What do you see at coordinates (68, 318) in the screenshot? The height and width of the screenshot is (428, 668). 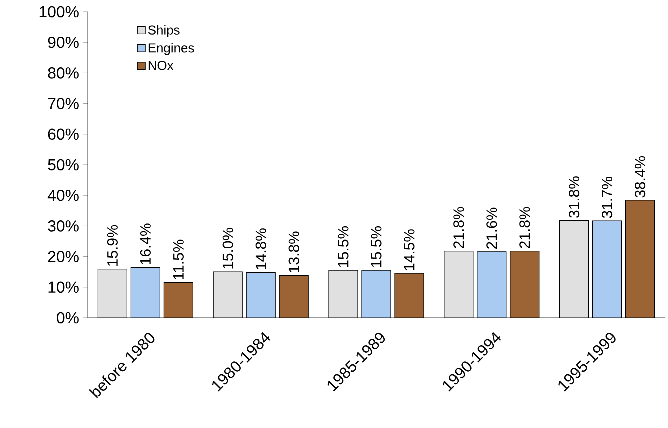 I see `y-tick-label: 0%` at bounding box center [68, 318].